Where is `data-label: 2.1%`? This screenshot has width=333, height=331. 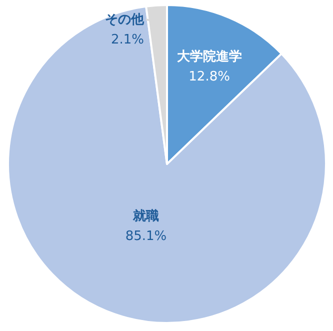
data-label: 2.1% is located at coordinates (127, 40).